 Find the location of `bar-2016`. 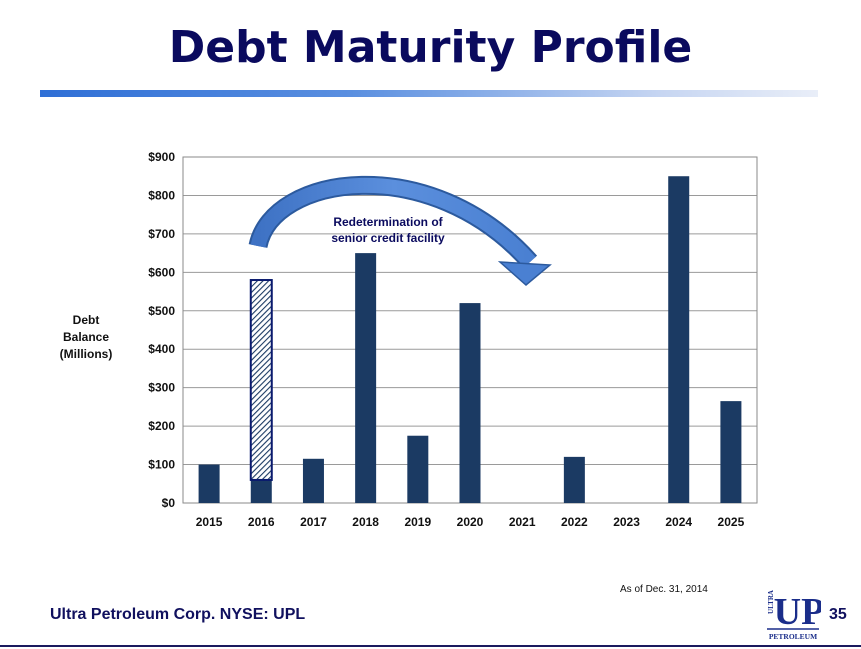

bar-2016 is located at coordinates (261, 491).